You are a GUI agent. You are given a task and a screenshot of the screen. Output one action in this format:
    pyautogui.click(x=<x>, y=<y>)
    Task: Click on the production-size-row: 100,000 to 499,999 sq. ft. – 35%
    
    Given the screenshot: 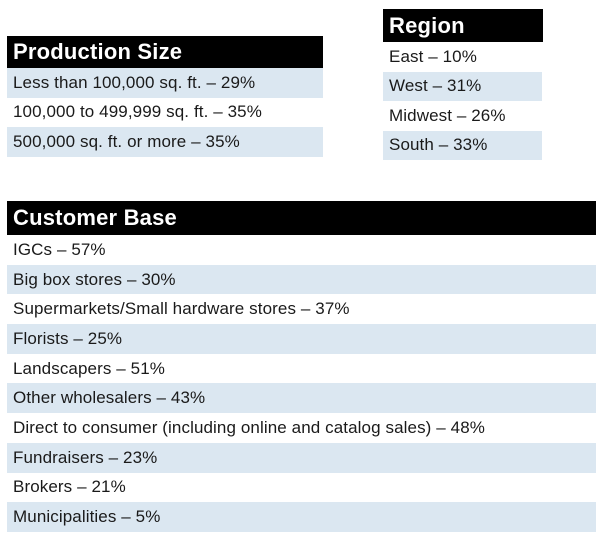 What is the action you would take?
    pyautogui.click(x=165, y=112)
    